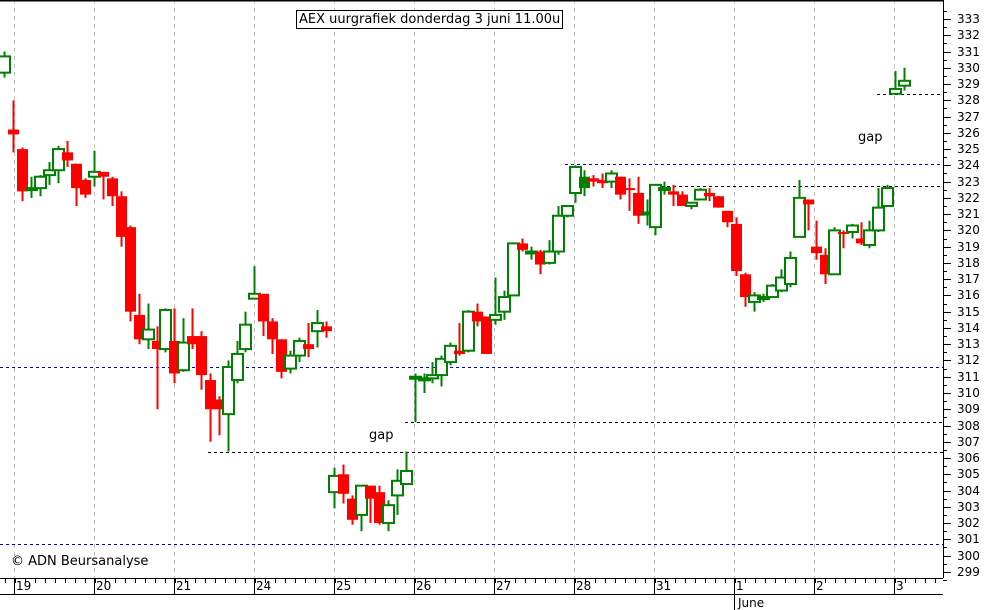  Describe the element at coordinates (968, 327) in the screenshot. I see `y-tick-label: 314` at that location.